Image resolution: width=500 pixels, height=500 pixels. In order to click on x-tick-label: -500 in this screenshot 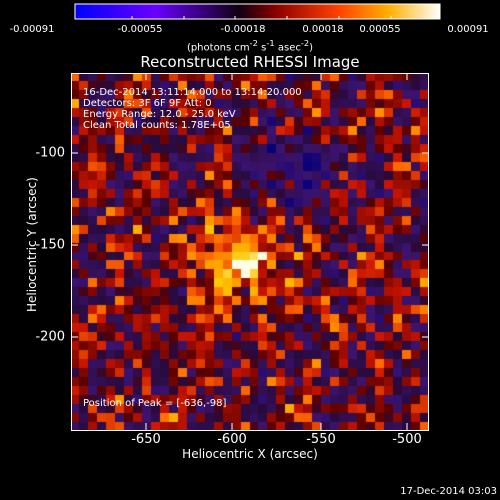, I will do `click(407, 439)`.